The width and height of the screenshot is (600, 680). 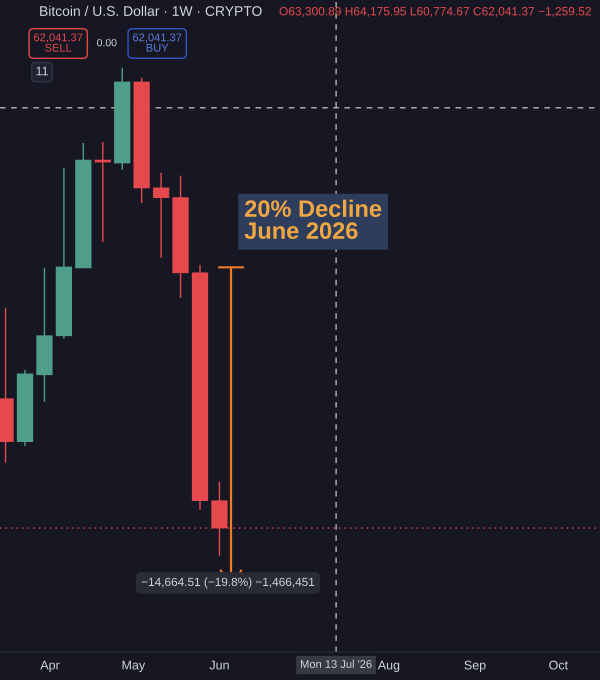 I want to click on x-tick-label: Apr, so click(x=50, y=666).